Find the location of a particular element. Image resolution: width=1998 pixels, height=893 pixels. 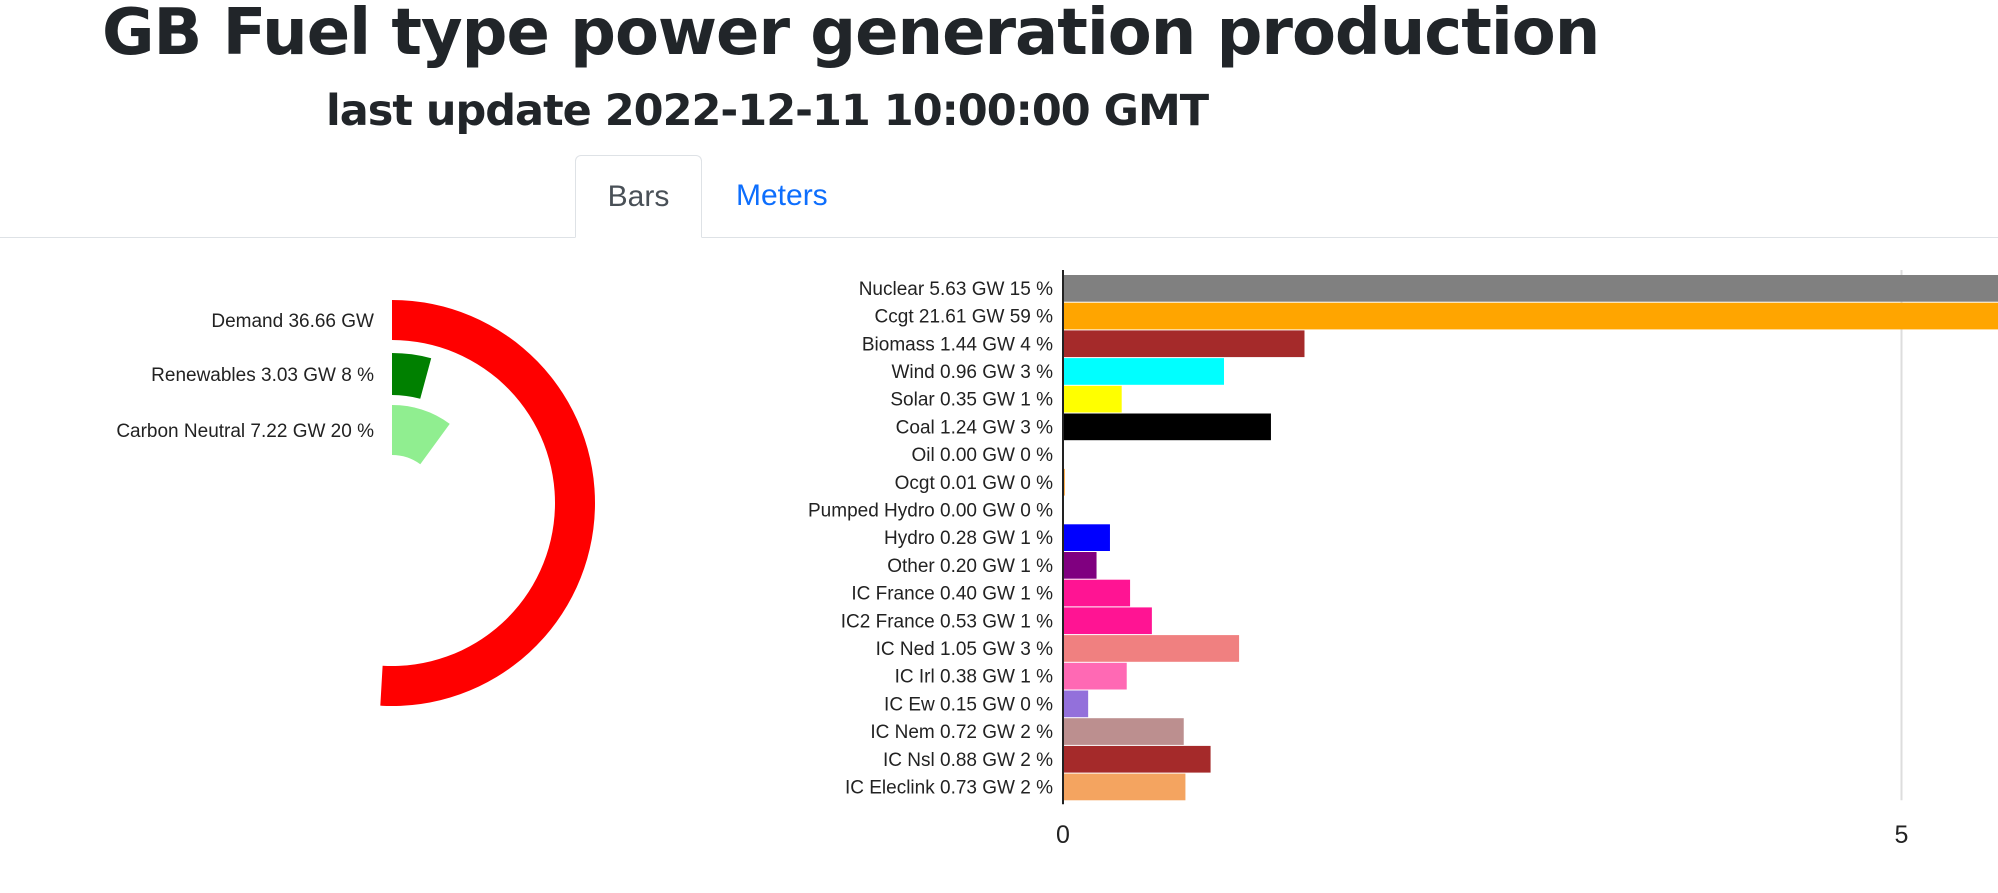

bar-label: Ocgt 0.01 GW 0 % is located at coordinates (974, 483).